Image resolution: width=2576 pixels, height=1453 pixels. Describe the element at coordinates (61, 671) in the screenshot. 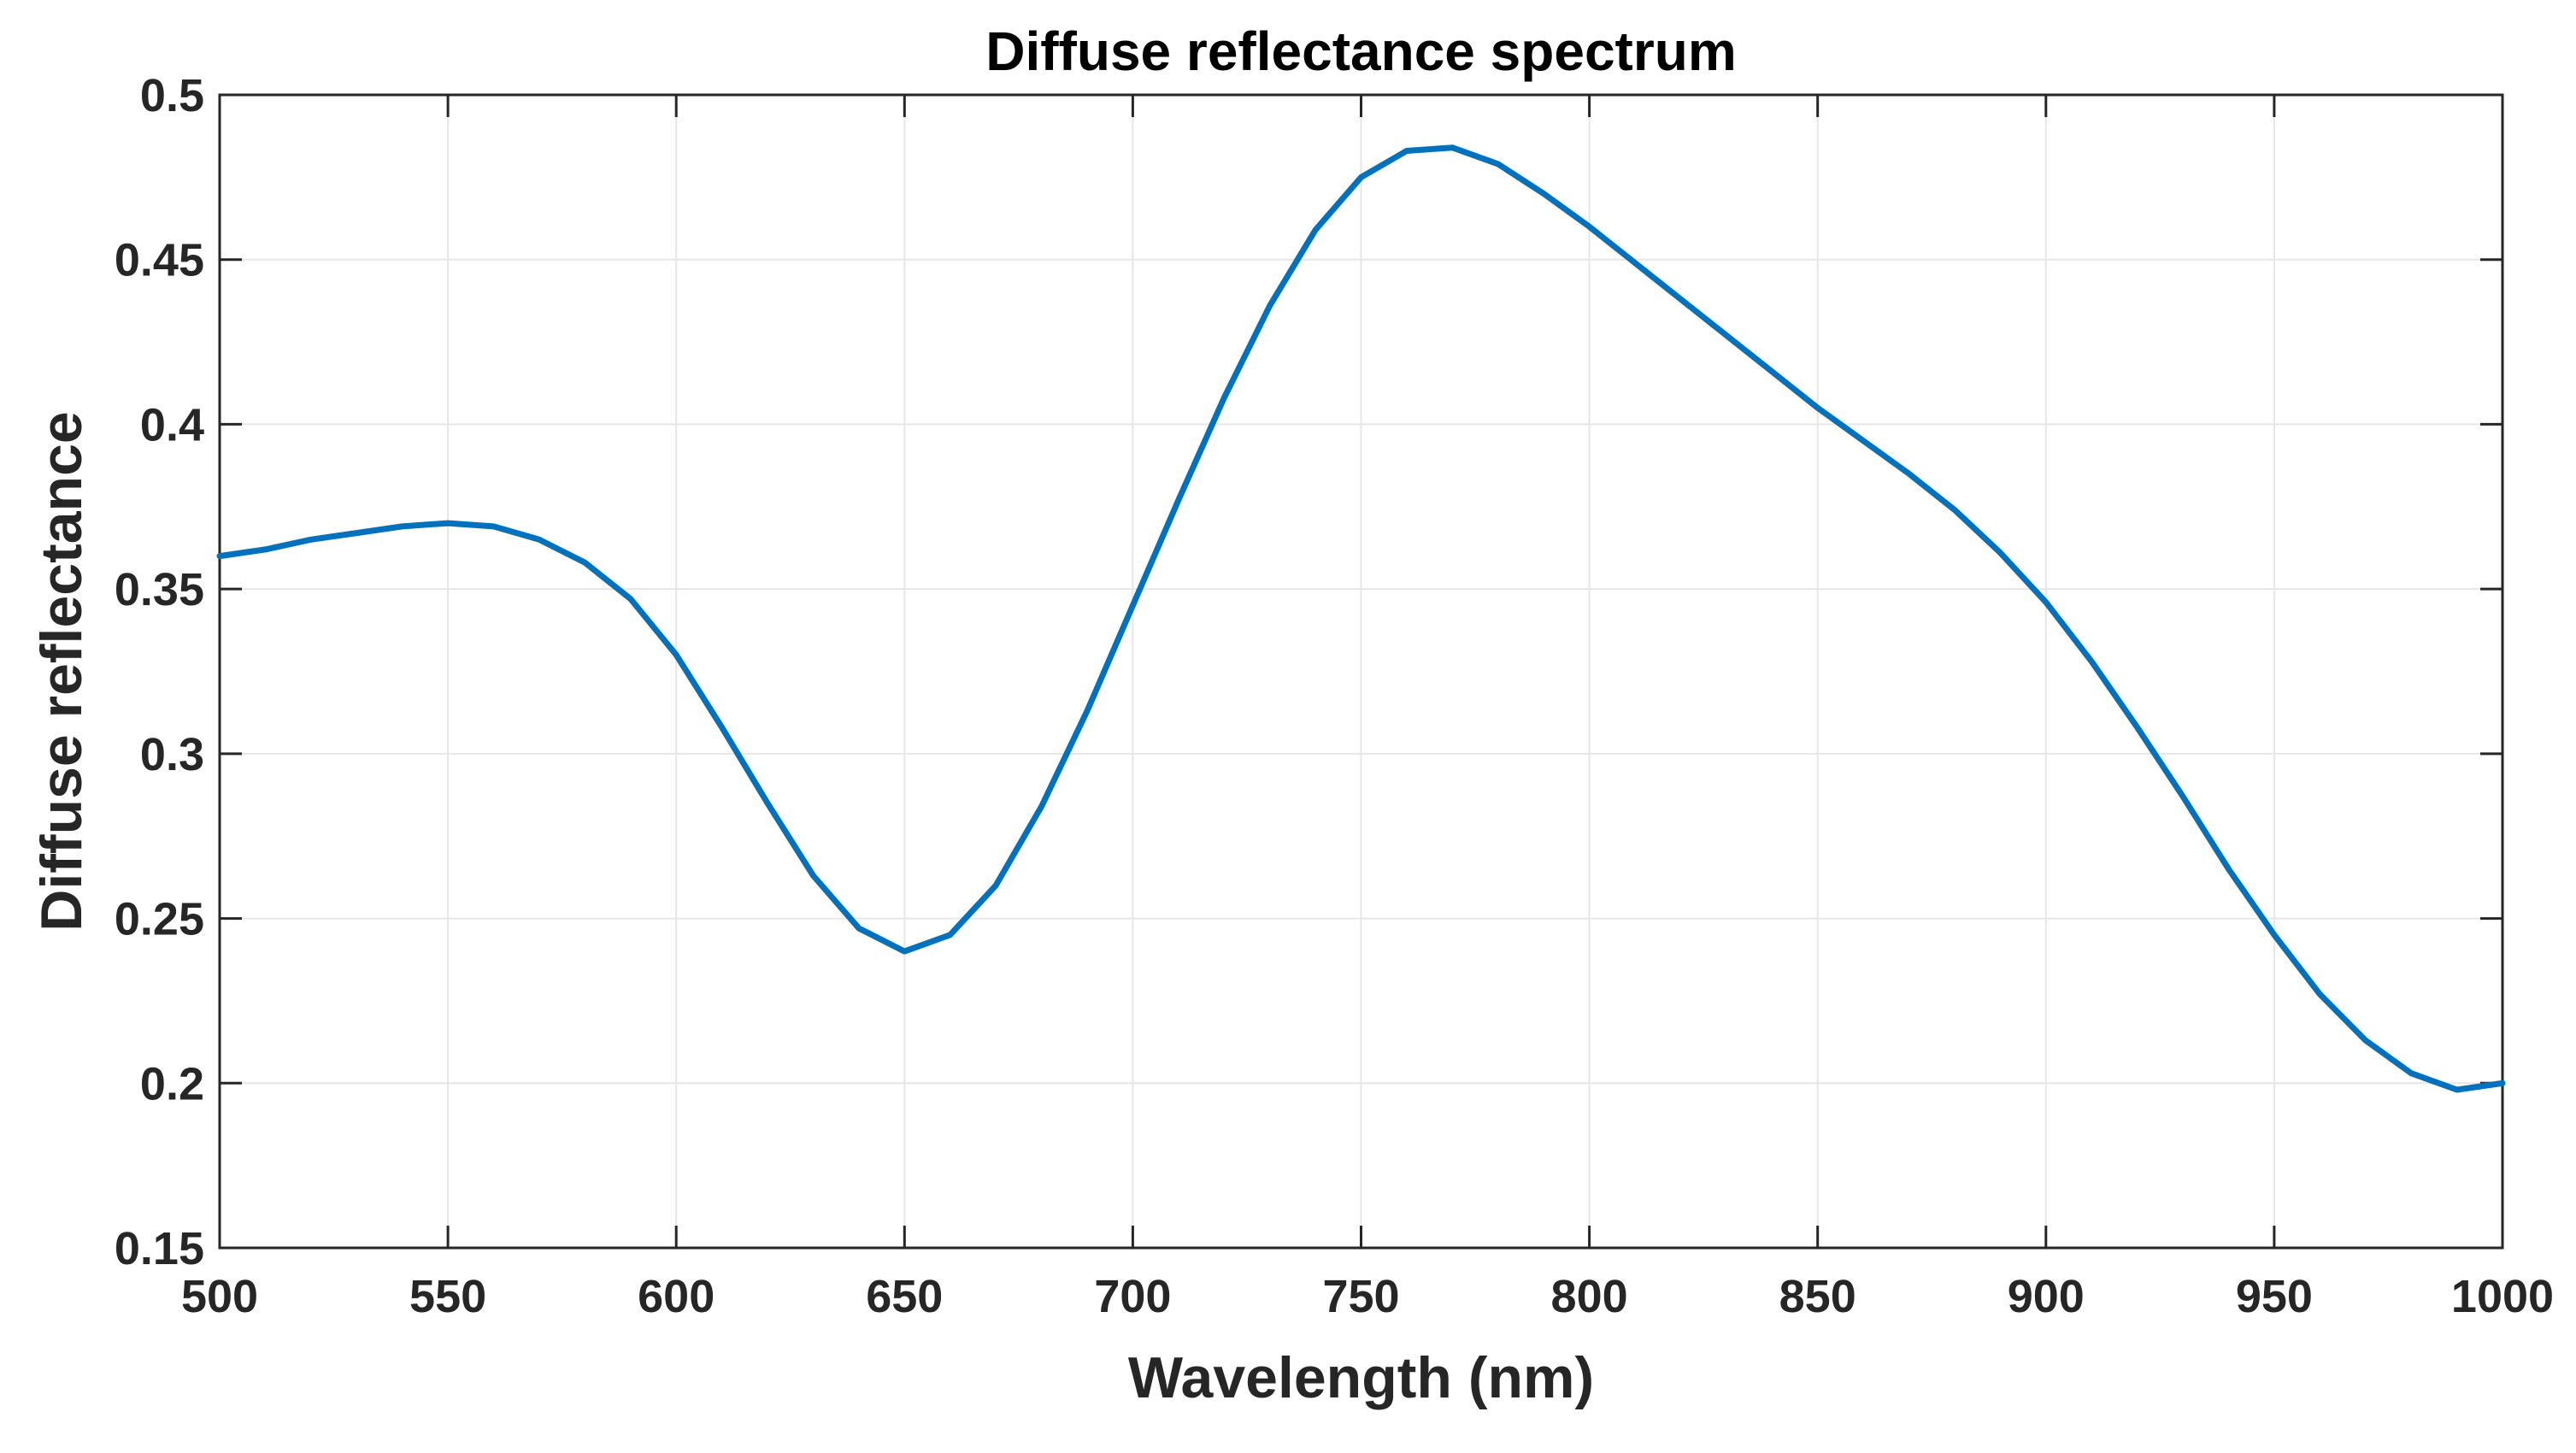

I see `y-axis-label: Diffuse reflectance` at that location.